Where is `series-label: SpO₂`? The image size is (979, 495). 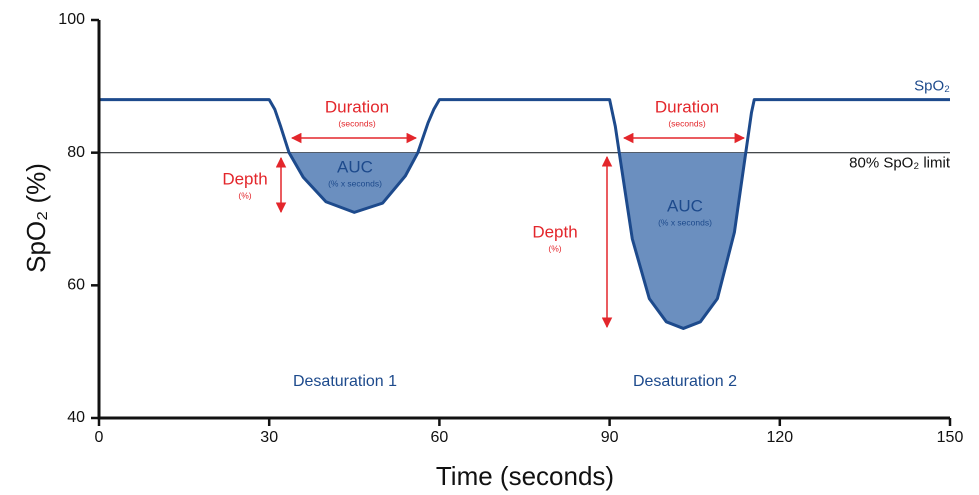 series-label: SpO₂ is located at coordinates (932, 86).